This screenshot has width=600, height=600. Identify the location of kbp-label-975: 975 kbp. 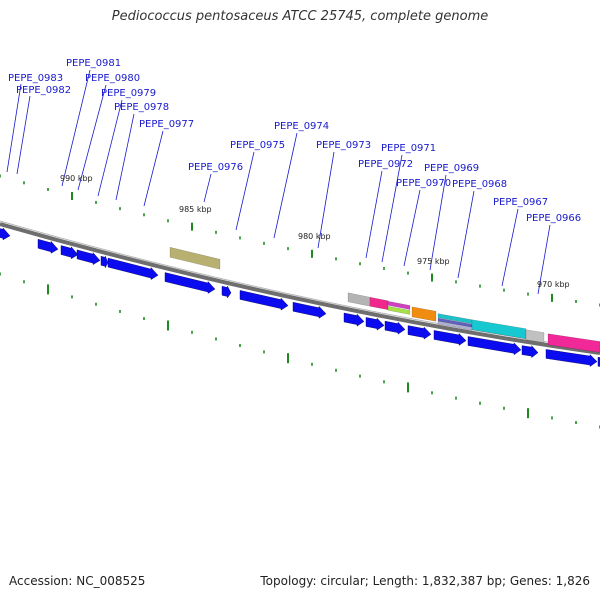
(433, 261).